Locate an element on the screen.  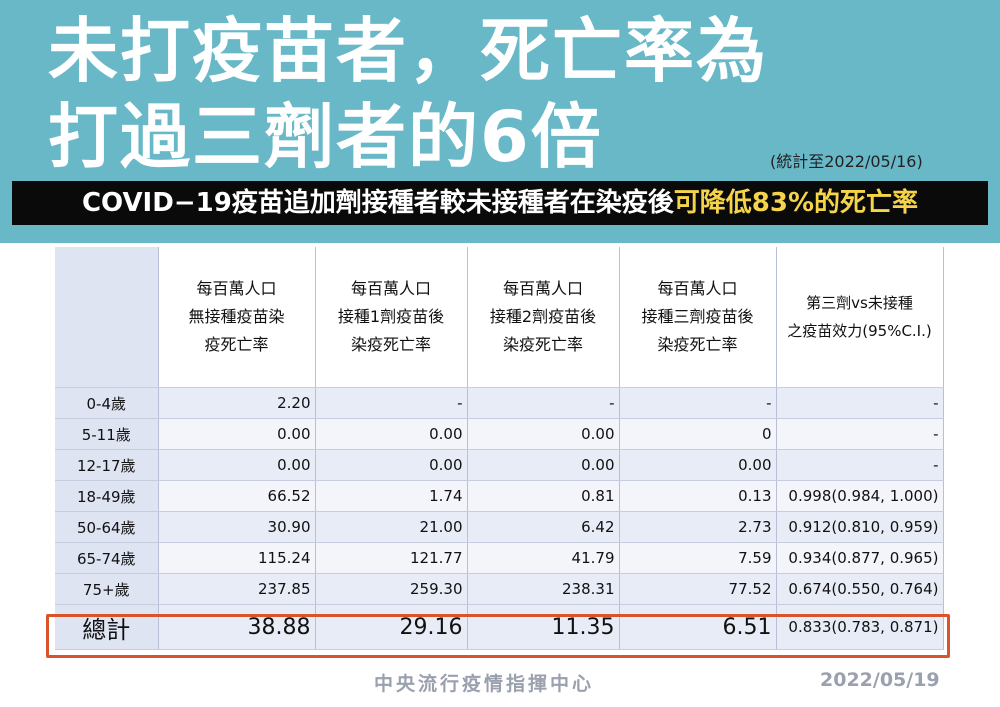
cell-efficacy: 0.674(0.550, 0.764) is located at coordinates (860, 589).